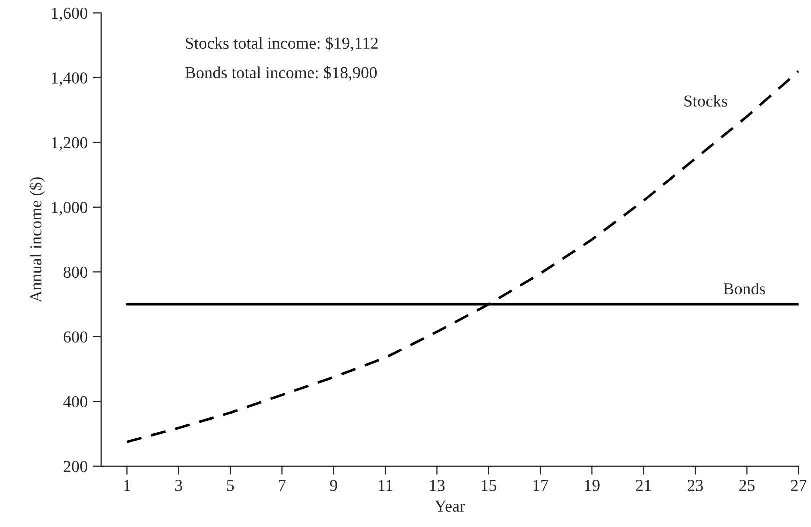 This screenshot has width=811, height=527. Describe the element at coordinates (489, 486) in the screenshot. I see `x-tick-label: 15` at that location.